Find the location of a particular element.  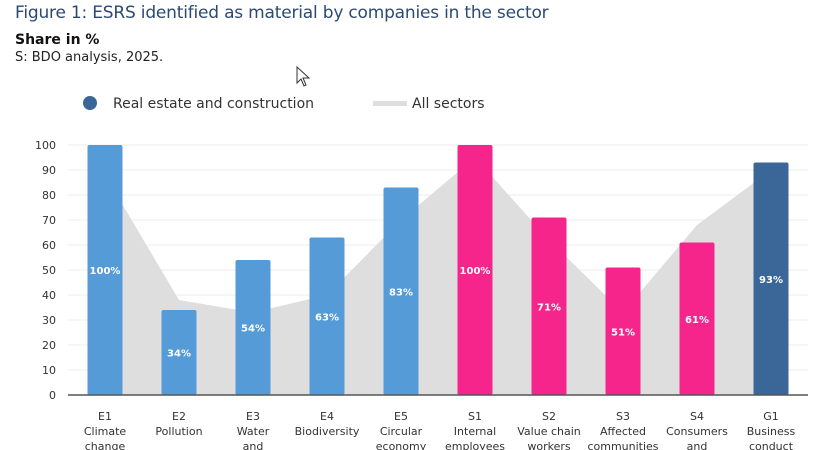

bar-s1 is located at coordinates (475, 270).